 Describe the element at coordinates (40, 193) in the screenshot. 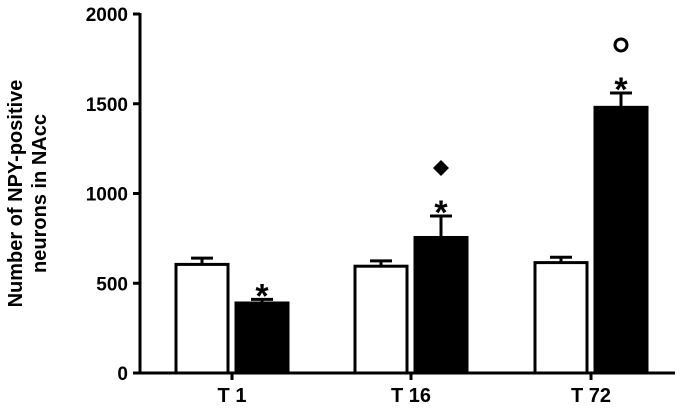

I see `y-axis-title-line: neurons in NAcc` at that location.